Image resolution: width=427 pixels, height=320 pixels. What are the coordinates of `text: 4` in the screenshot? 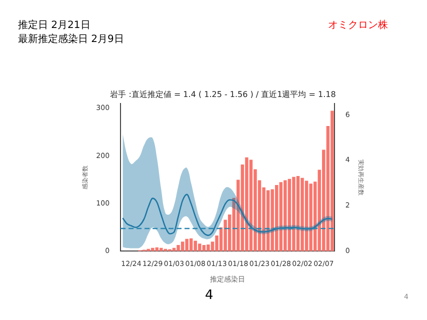 It's located at (209, 295).